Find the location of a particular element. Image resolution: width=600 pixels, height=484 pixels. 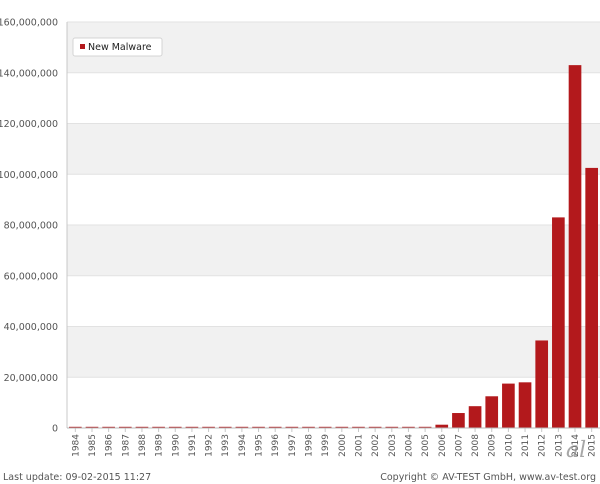

y-tick-label: 120,000,000 is located at coordinates (29, 124).